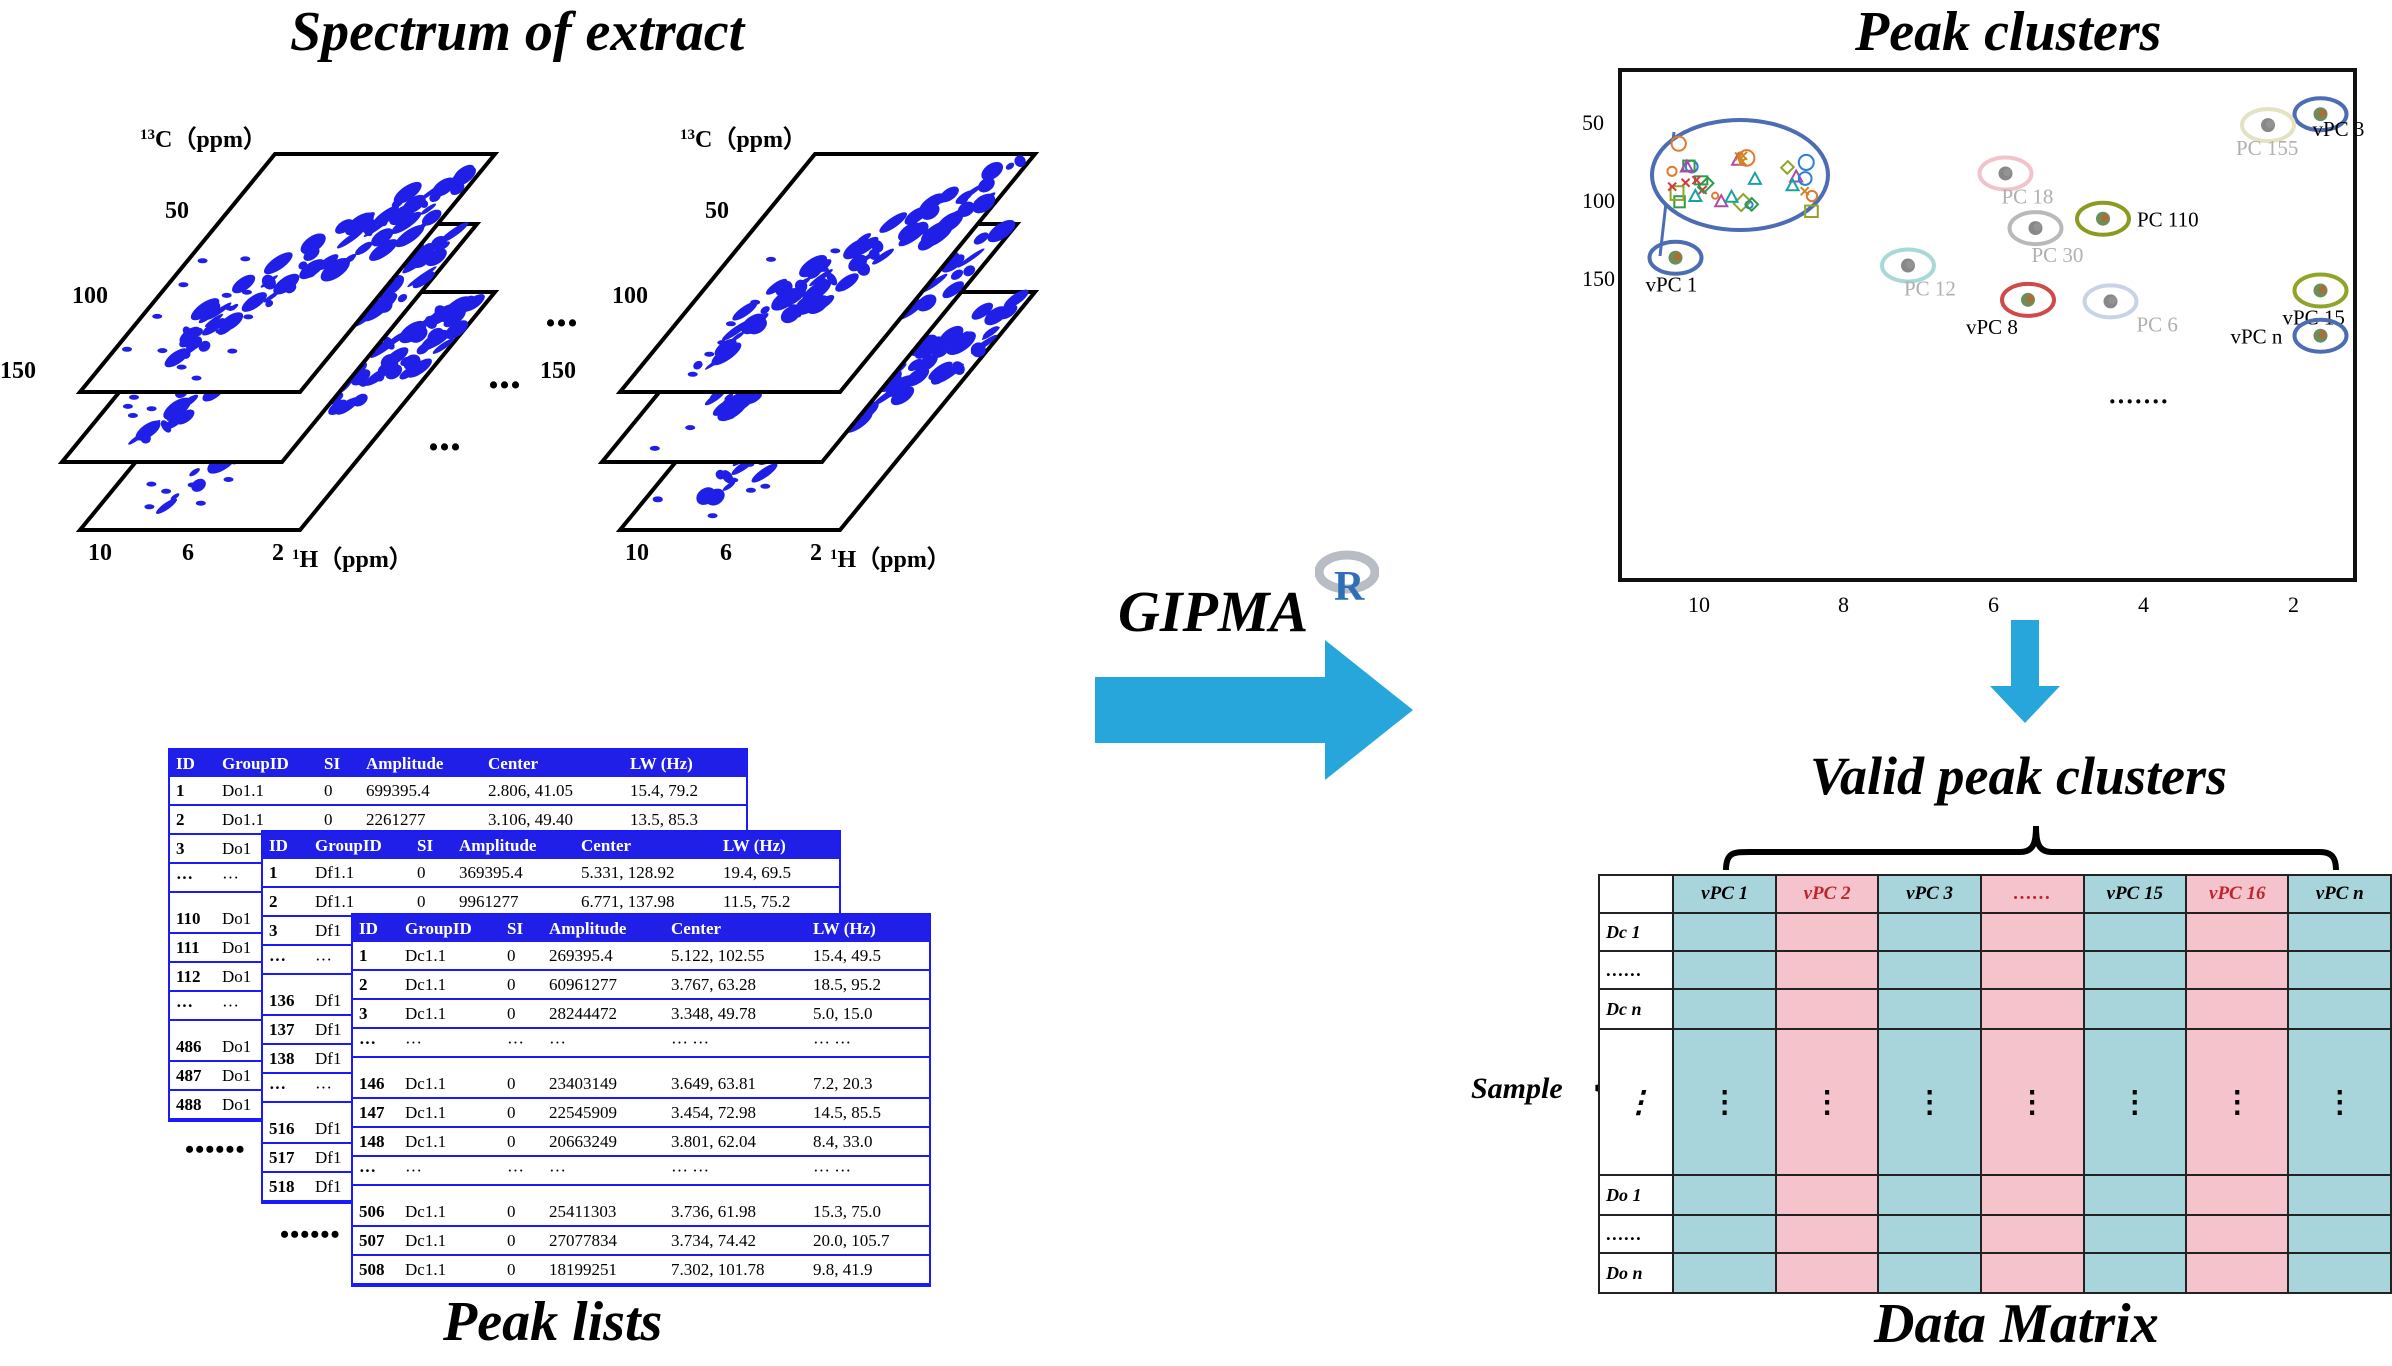 The width and height of the screenshot is (2392, 1366). Describe the element at coordinates (1598, 278) in the screenshot. I see `y-tick-label: 150` at that location.